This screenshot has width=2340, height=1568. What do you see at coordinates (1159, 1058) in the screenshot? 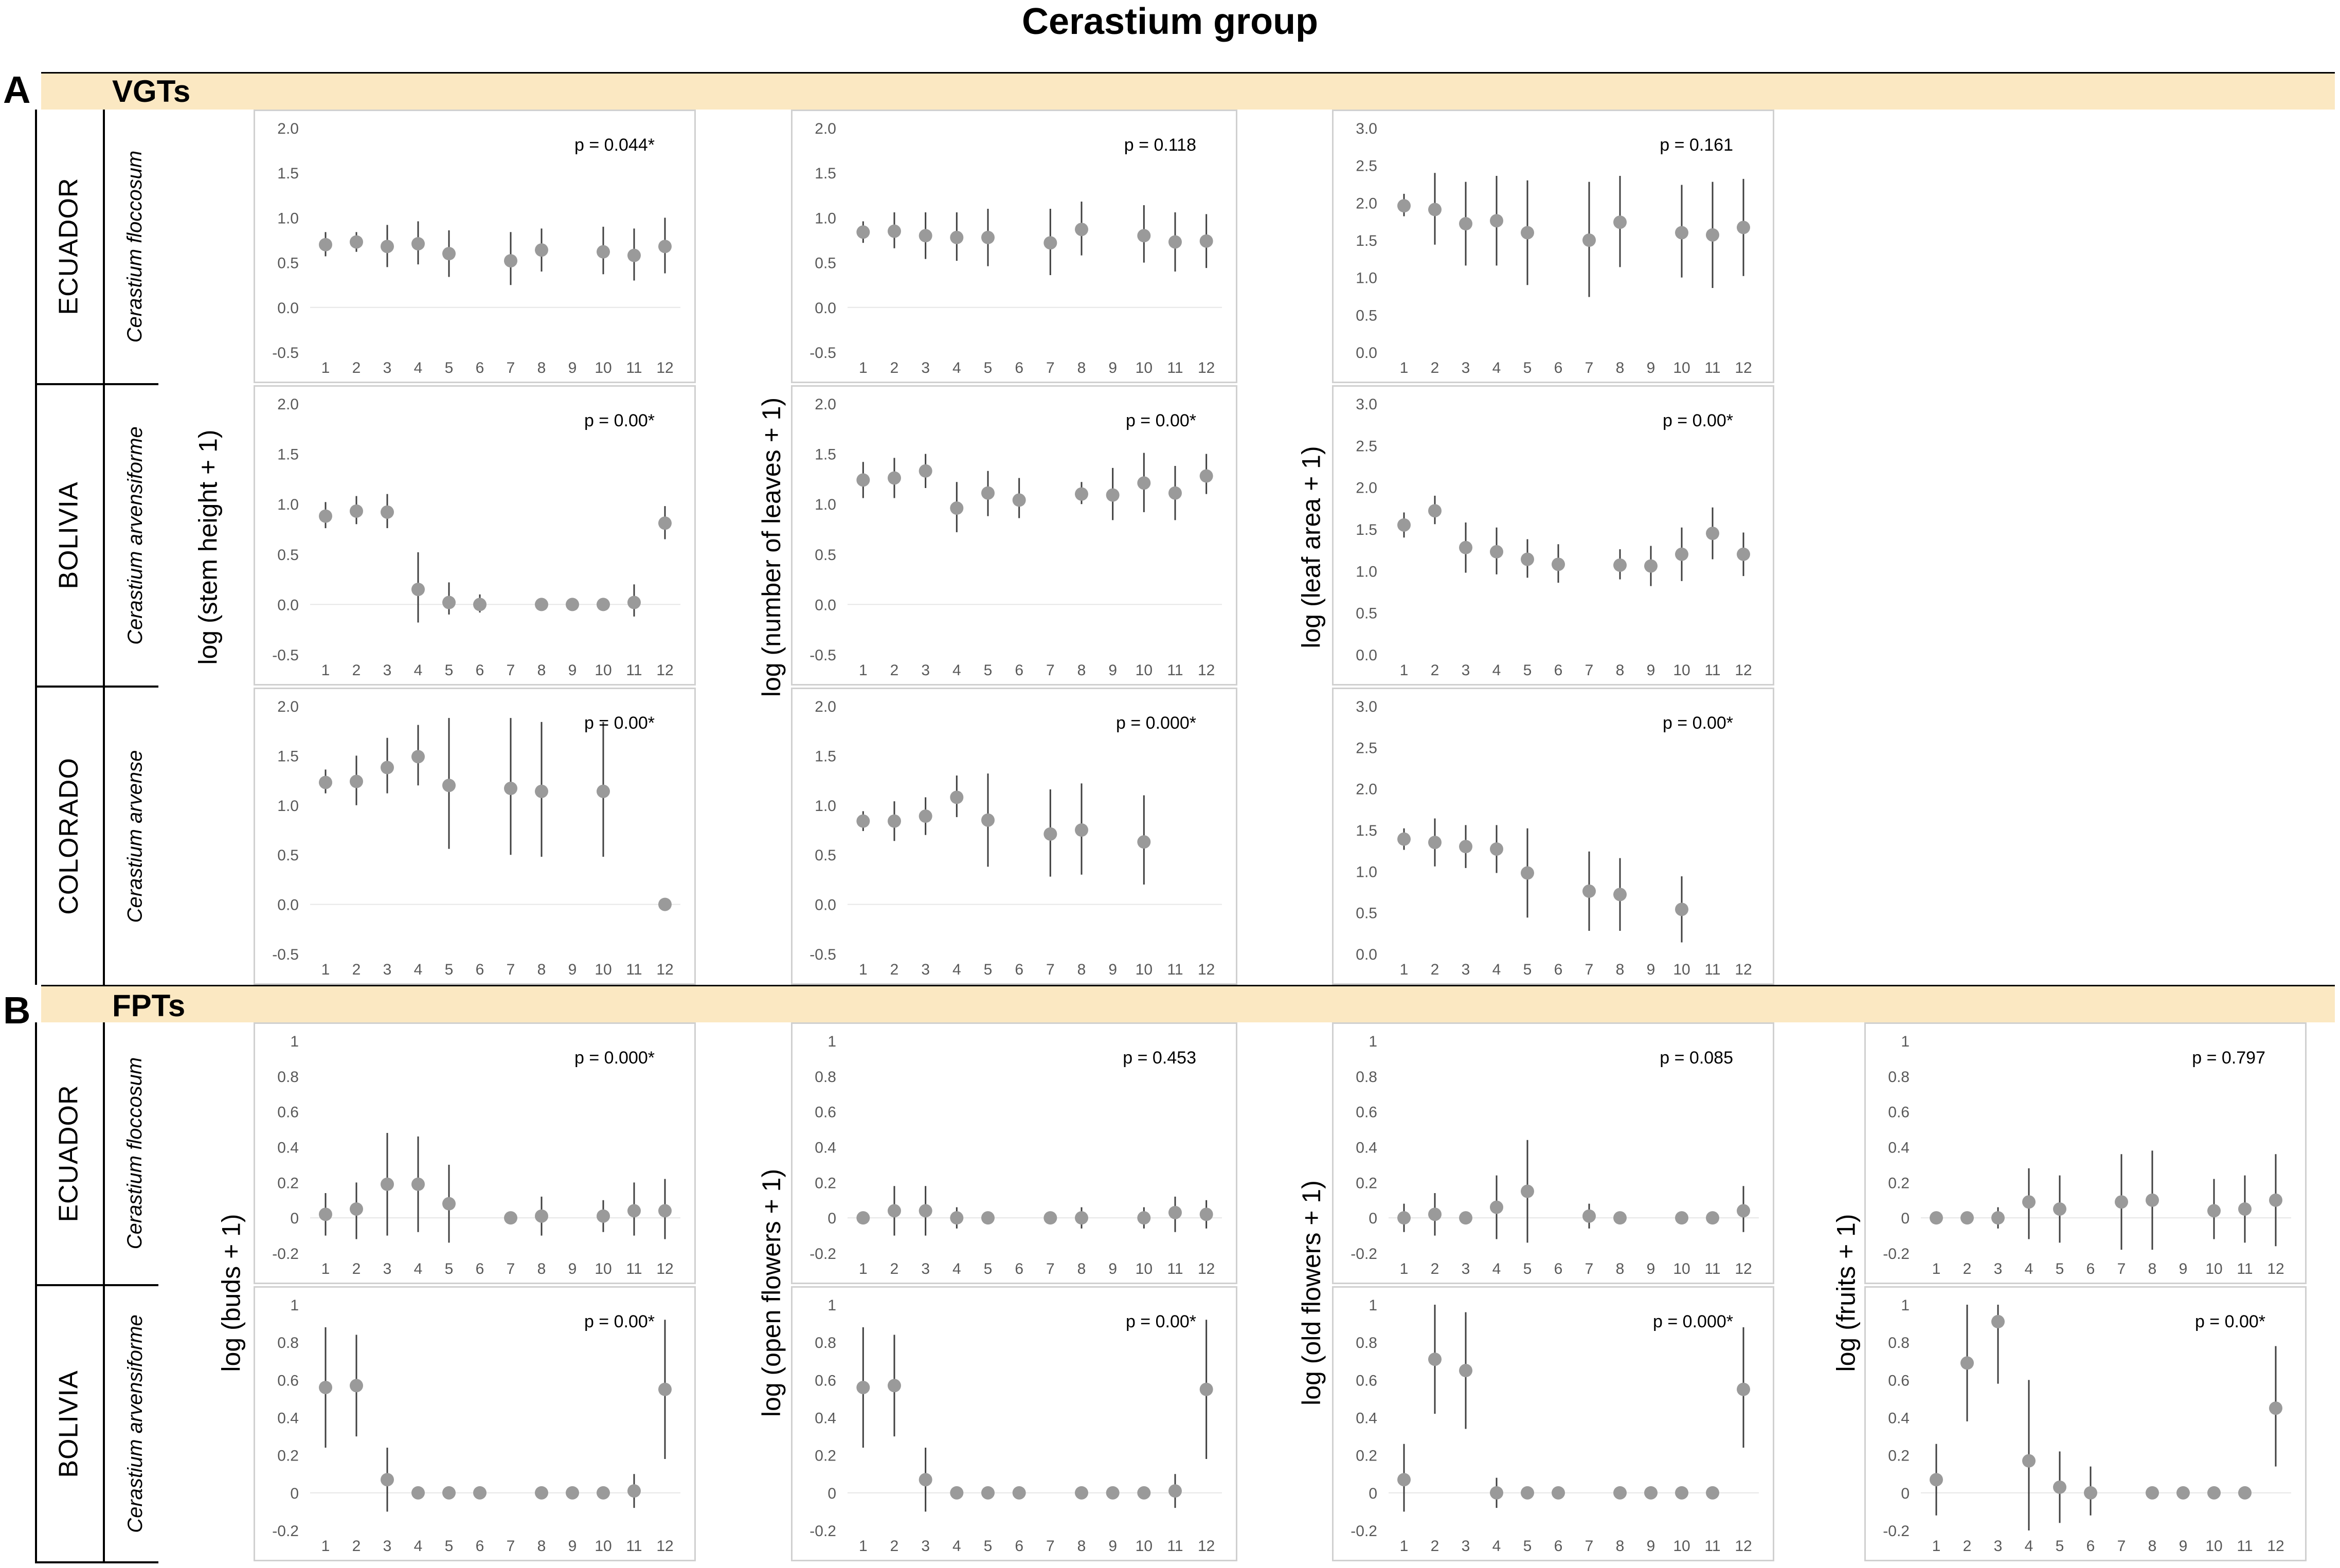
I see `p-value-label: p = 0.453` at bounding box center [1159, 1058].